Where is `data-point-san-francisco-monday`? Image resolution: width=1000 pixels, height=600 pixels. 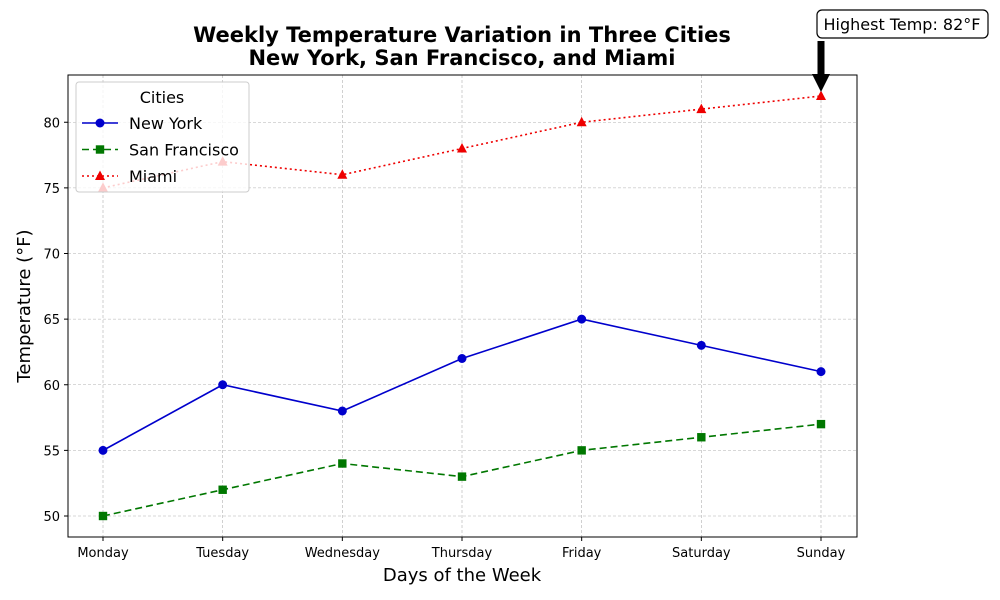 data-point-san-francisco-monday is located at coordinates (103, 516).